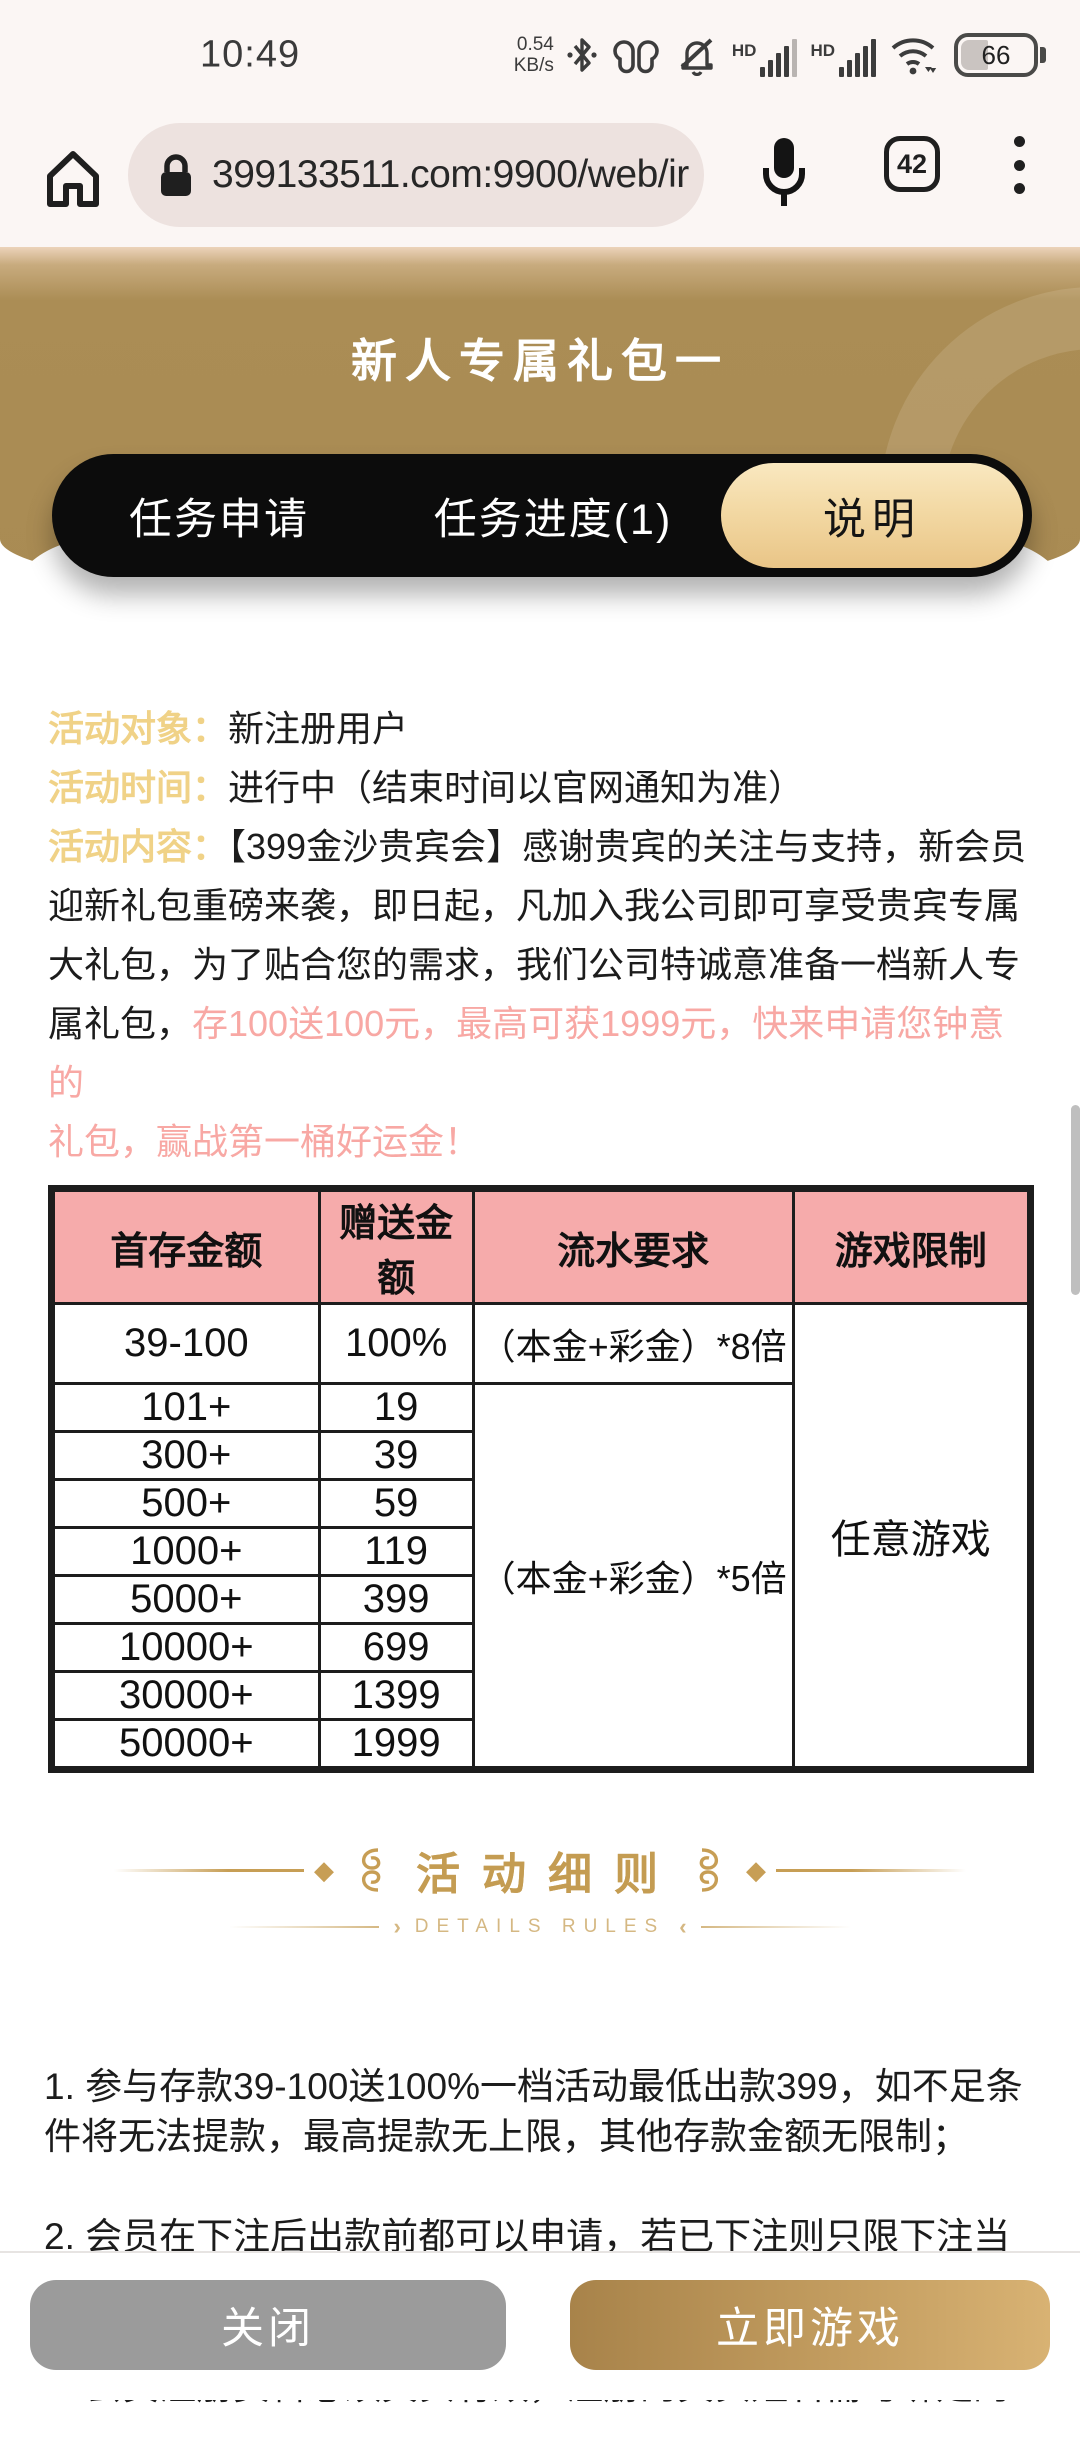  What do you see at coordinates (540, 361) in the screenshot?
I see `page-title: 新人专属礼包一` at bounding box center [540, 361].